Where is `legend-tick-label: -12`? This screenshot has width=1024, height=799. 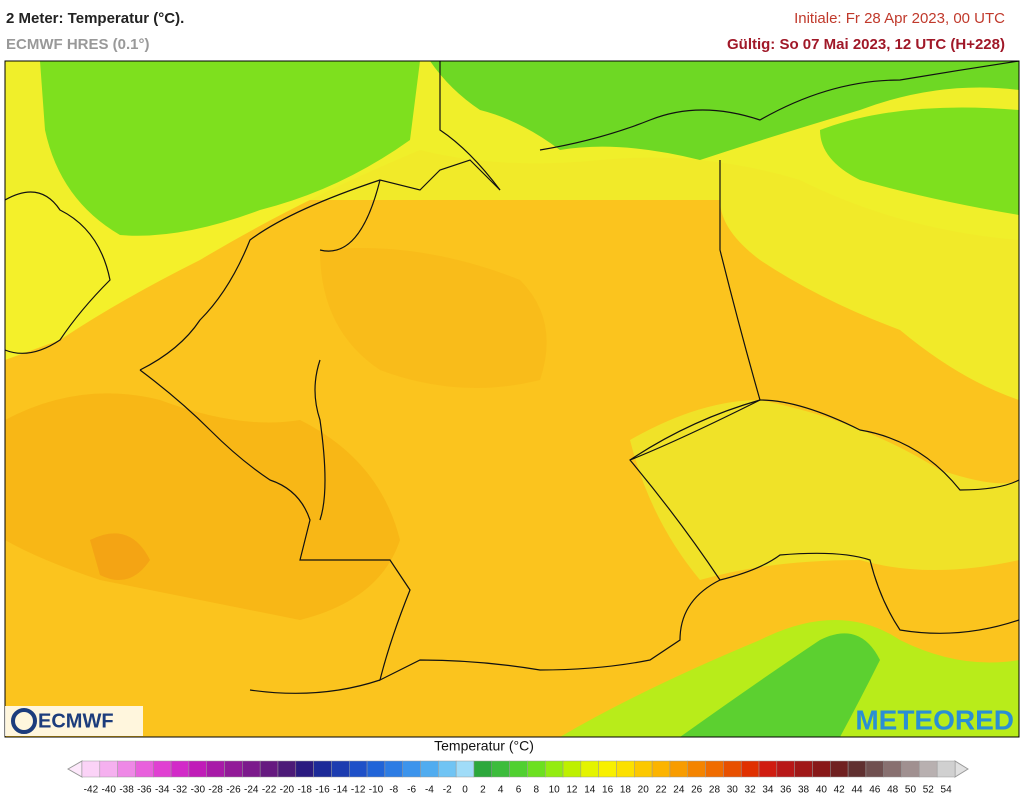
legend-tick-label: -12 is located at coordinates (358, 790).